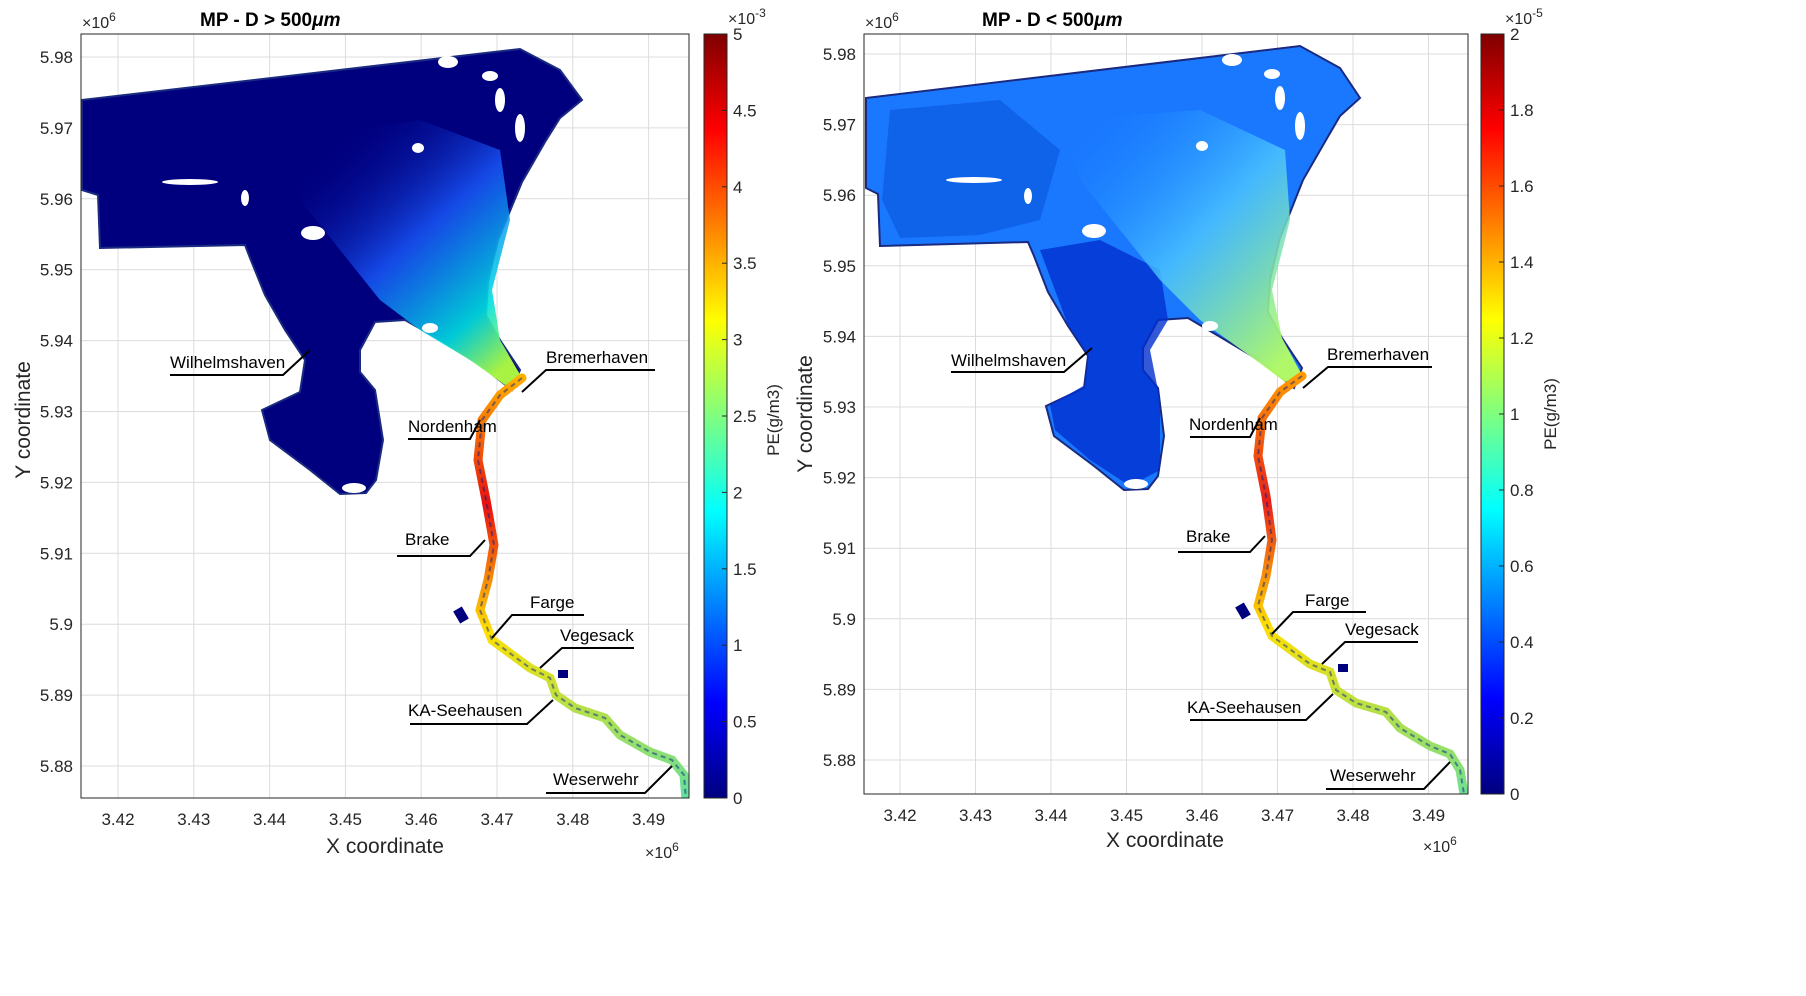 The width and height of the screenshot is (1806, 996). What do you see at coordinates (1052, 20) in the screenshot?
I see `panel-title: MP - D < 500μm` at bounding box center [1052, 20].